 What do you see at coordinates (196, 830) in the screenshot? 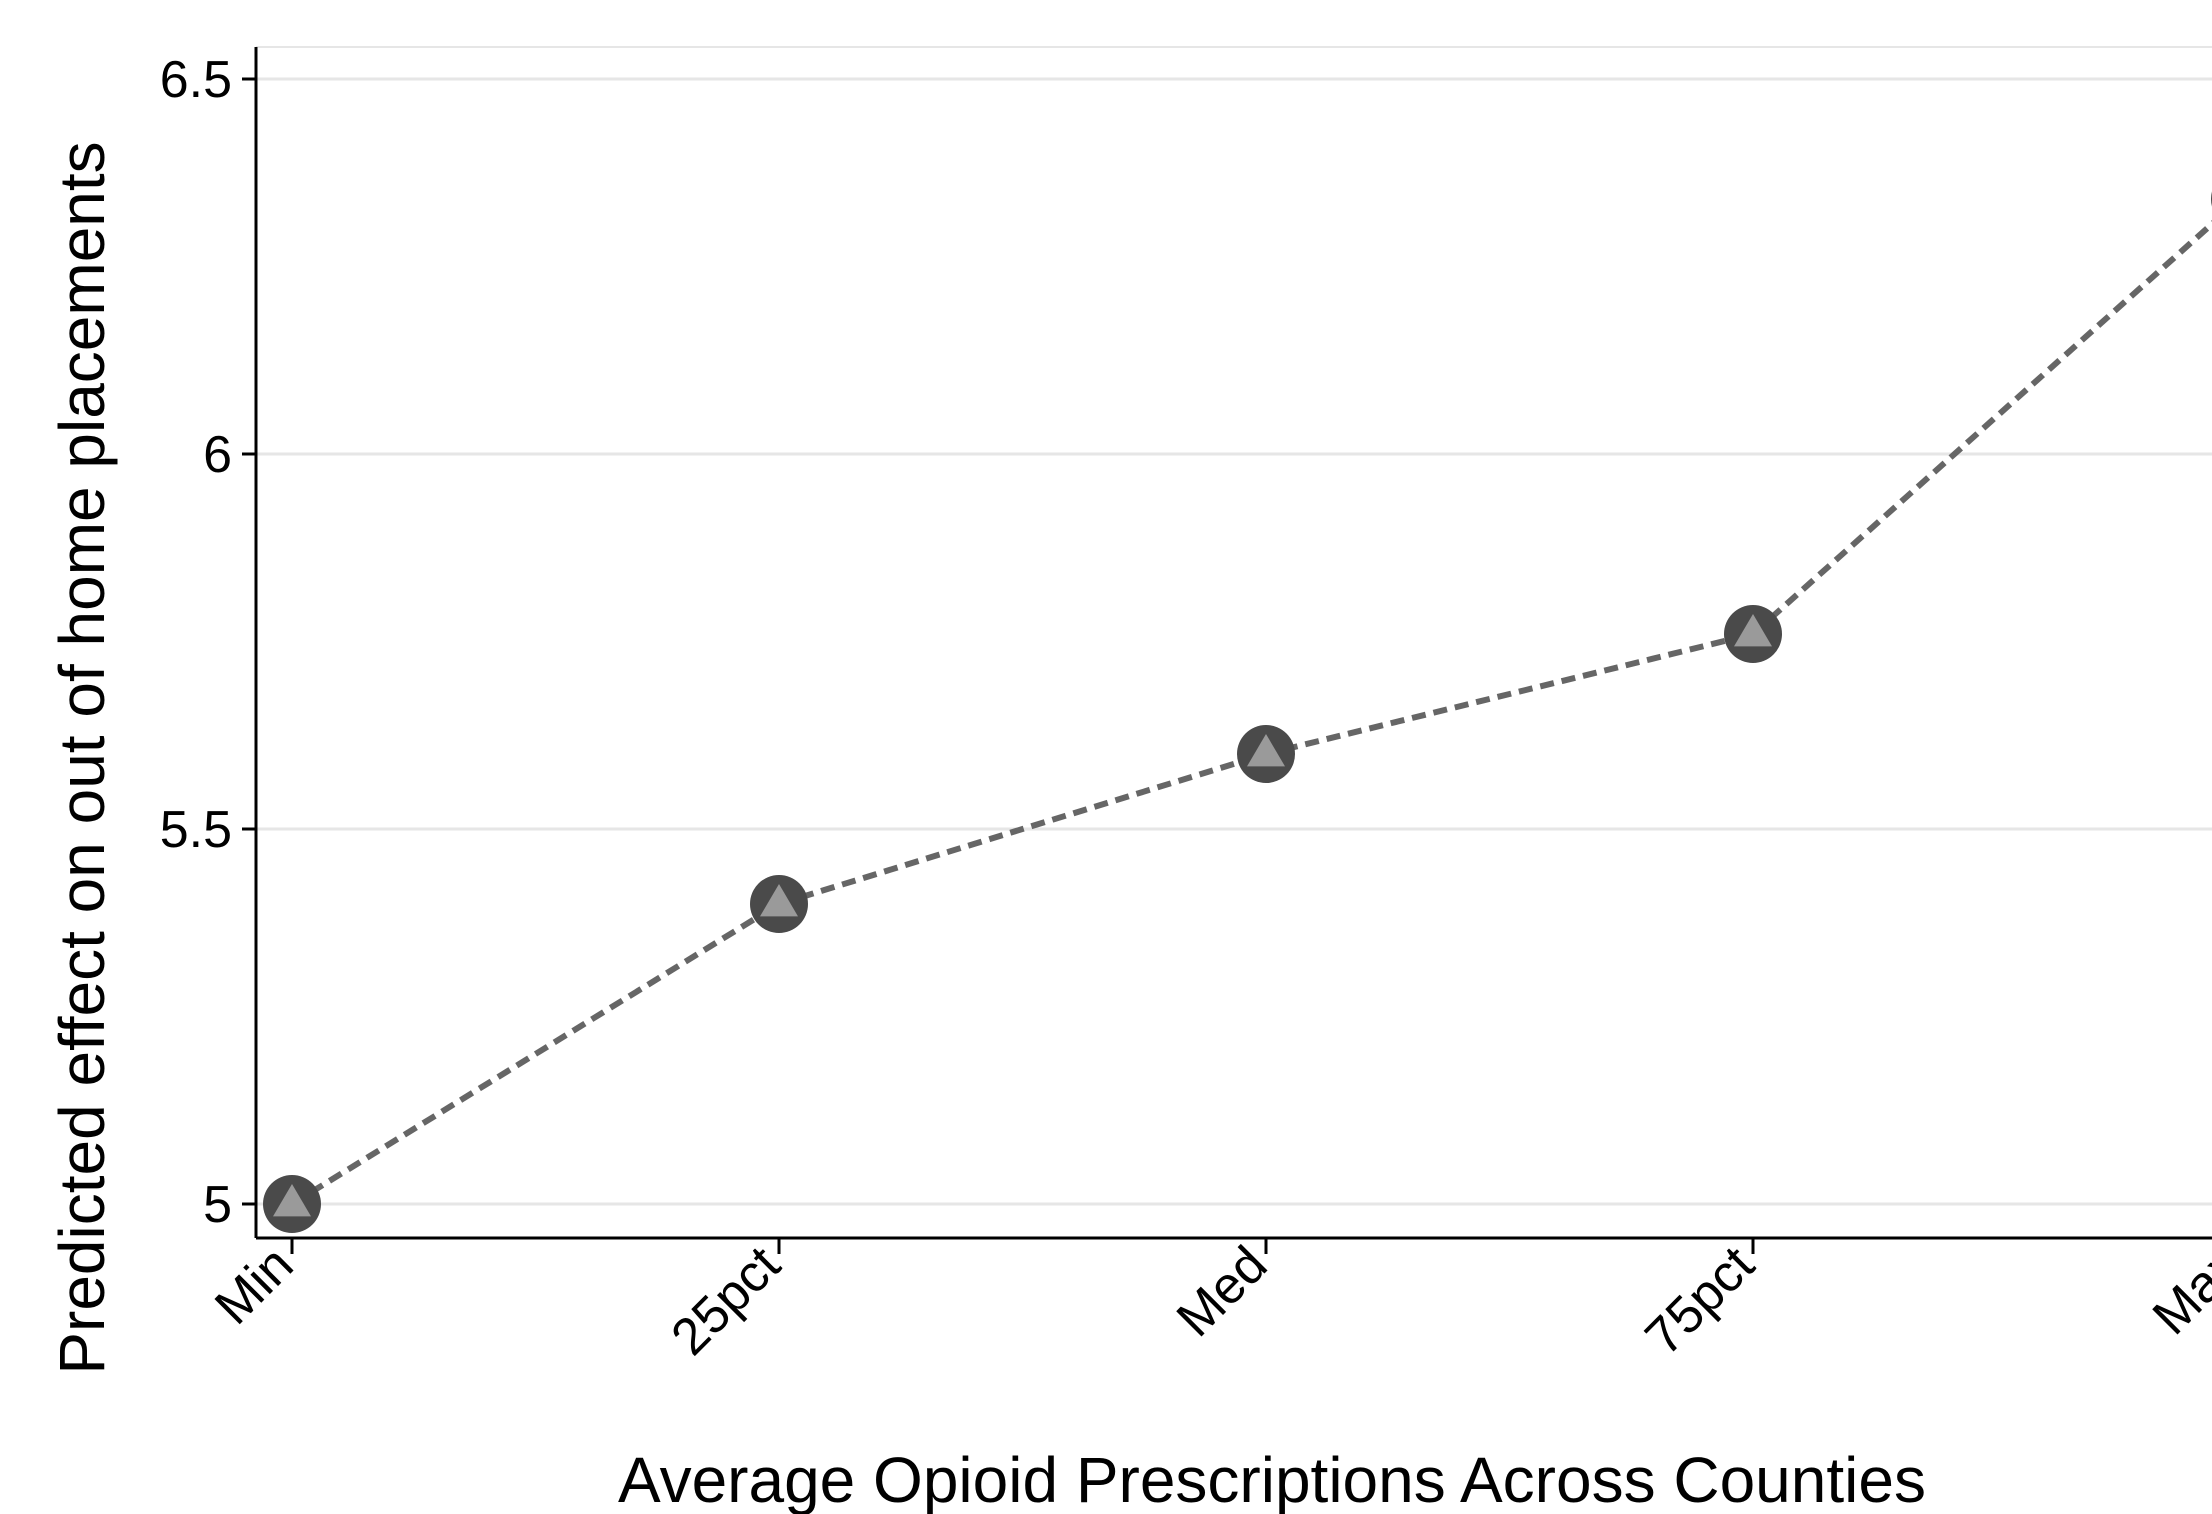
I see `y-tick-label: 5.5` at bounding box center [196, 830].